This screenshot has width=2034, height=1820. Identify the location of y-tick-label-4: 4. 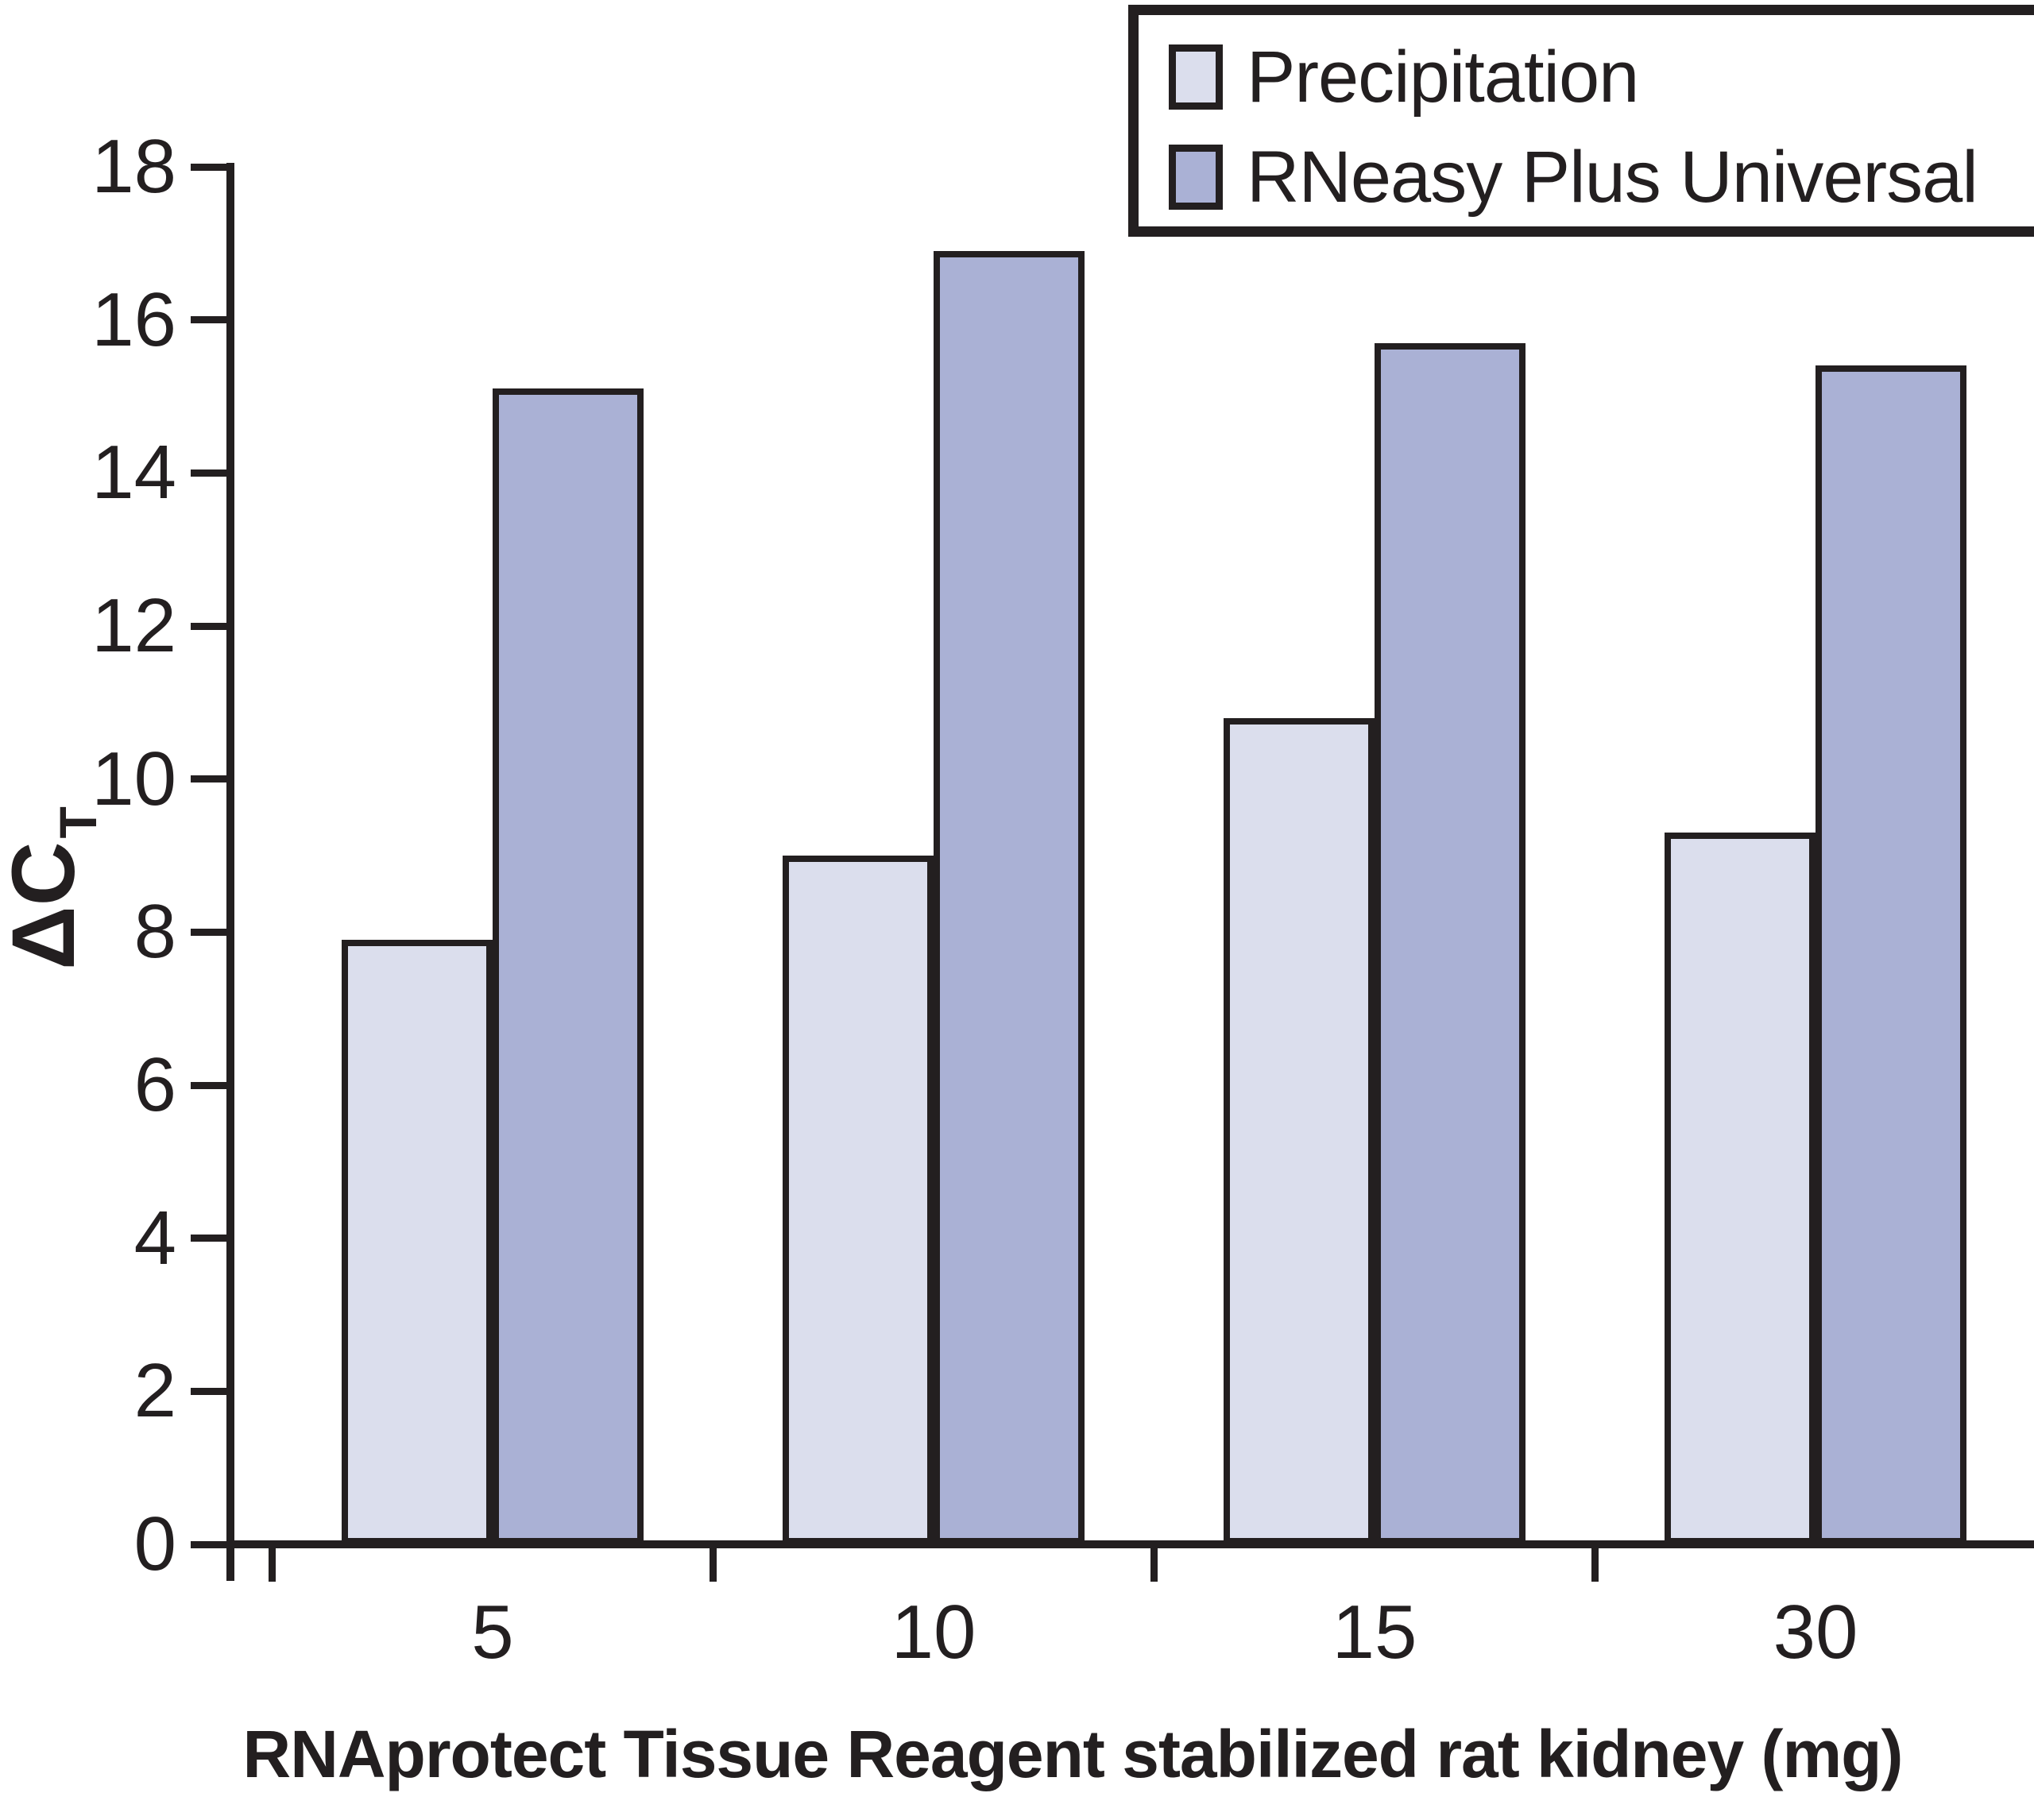
(154, 1238).